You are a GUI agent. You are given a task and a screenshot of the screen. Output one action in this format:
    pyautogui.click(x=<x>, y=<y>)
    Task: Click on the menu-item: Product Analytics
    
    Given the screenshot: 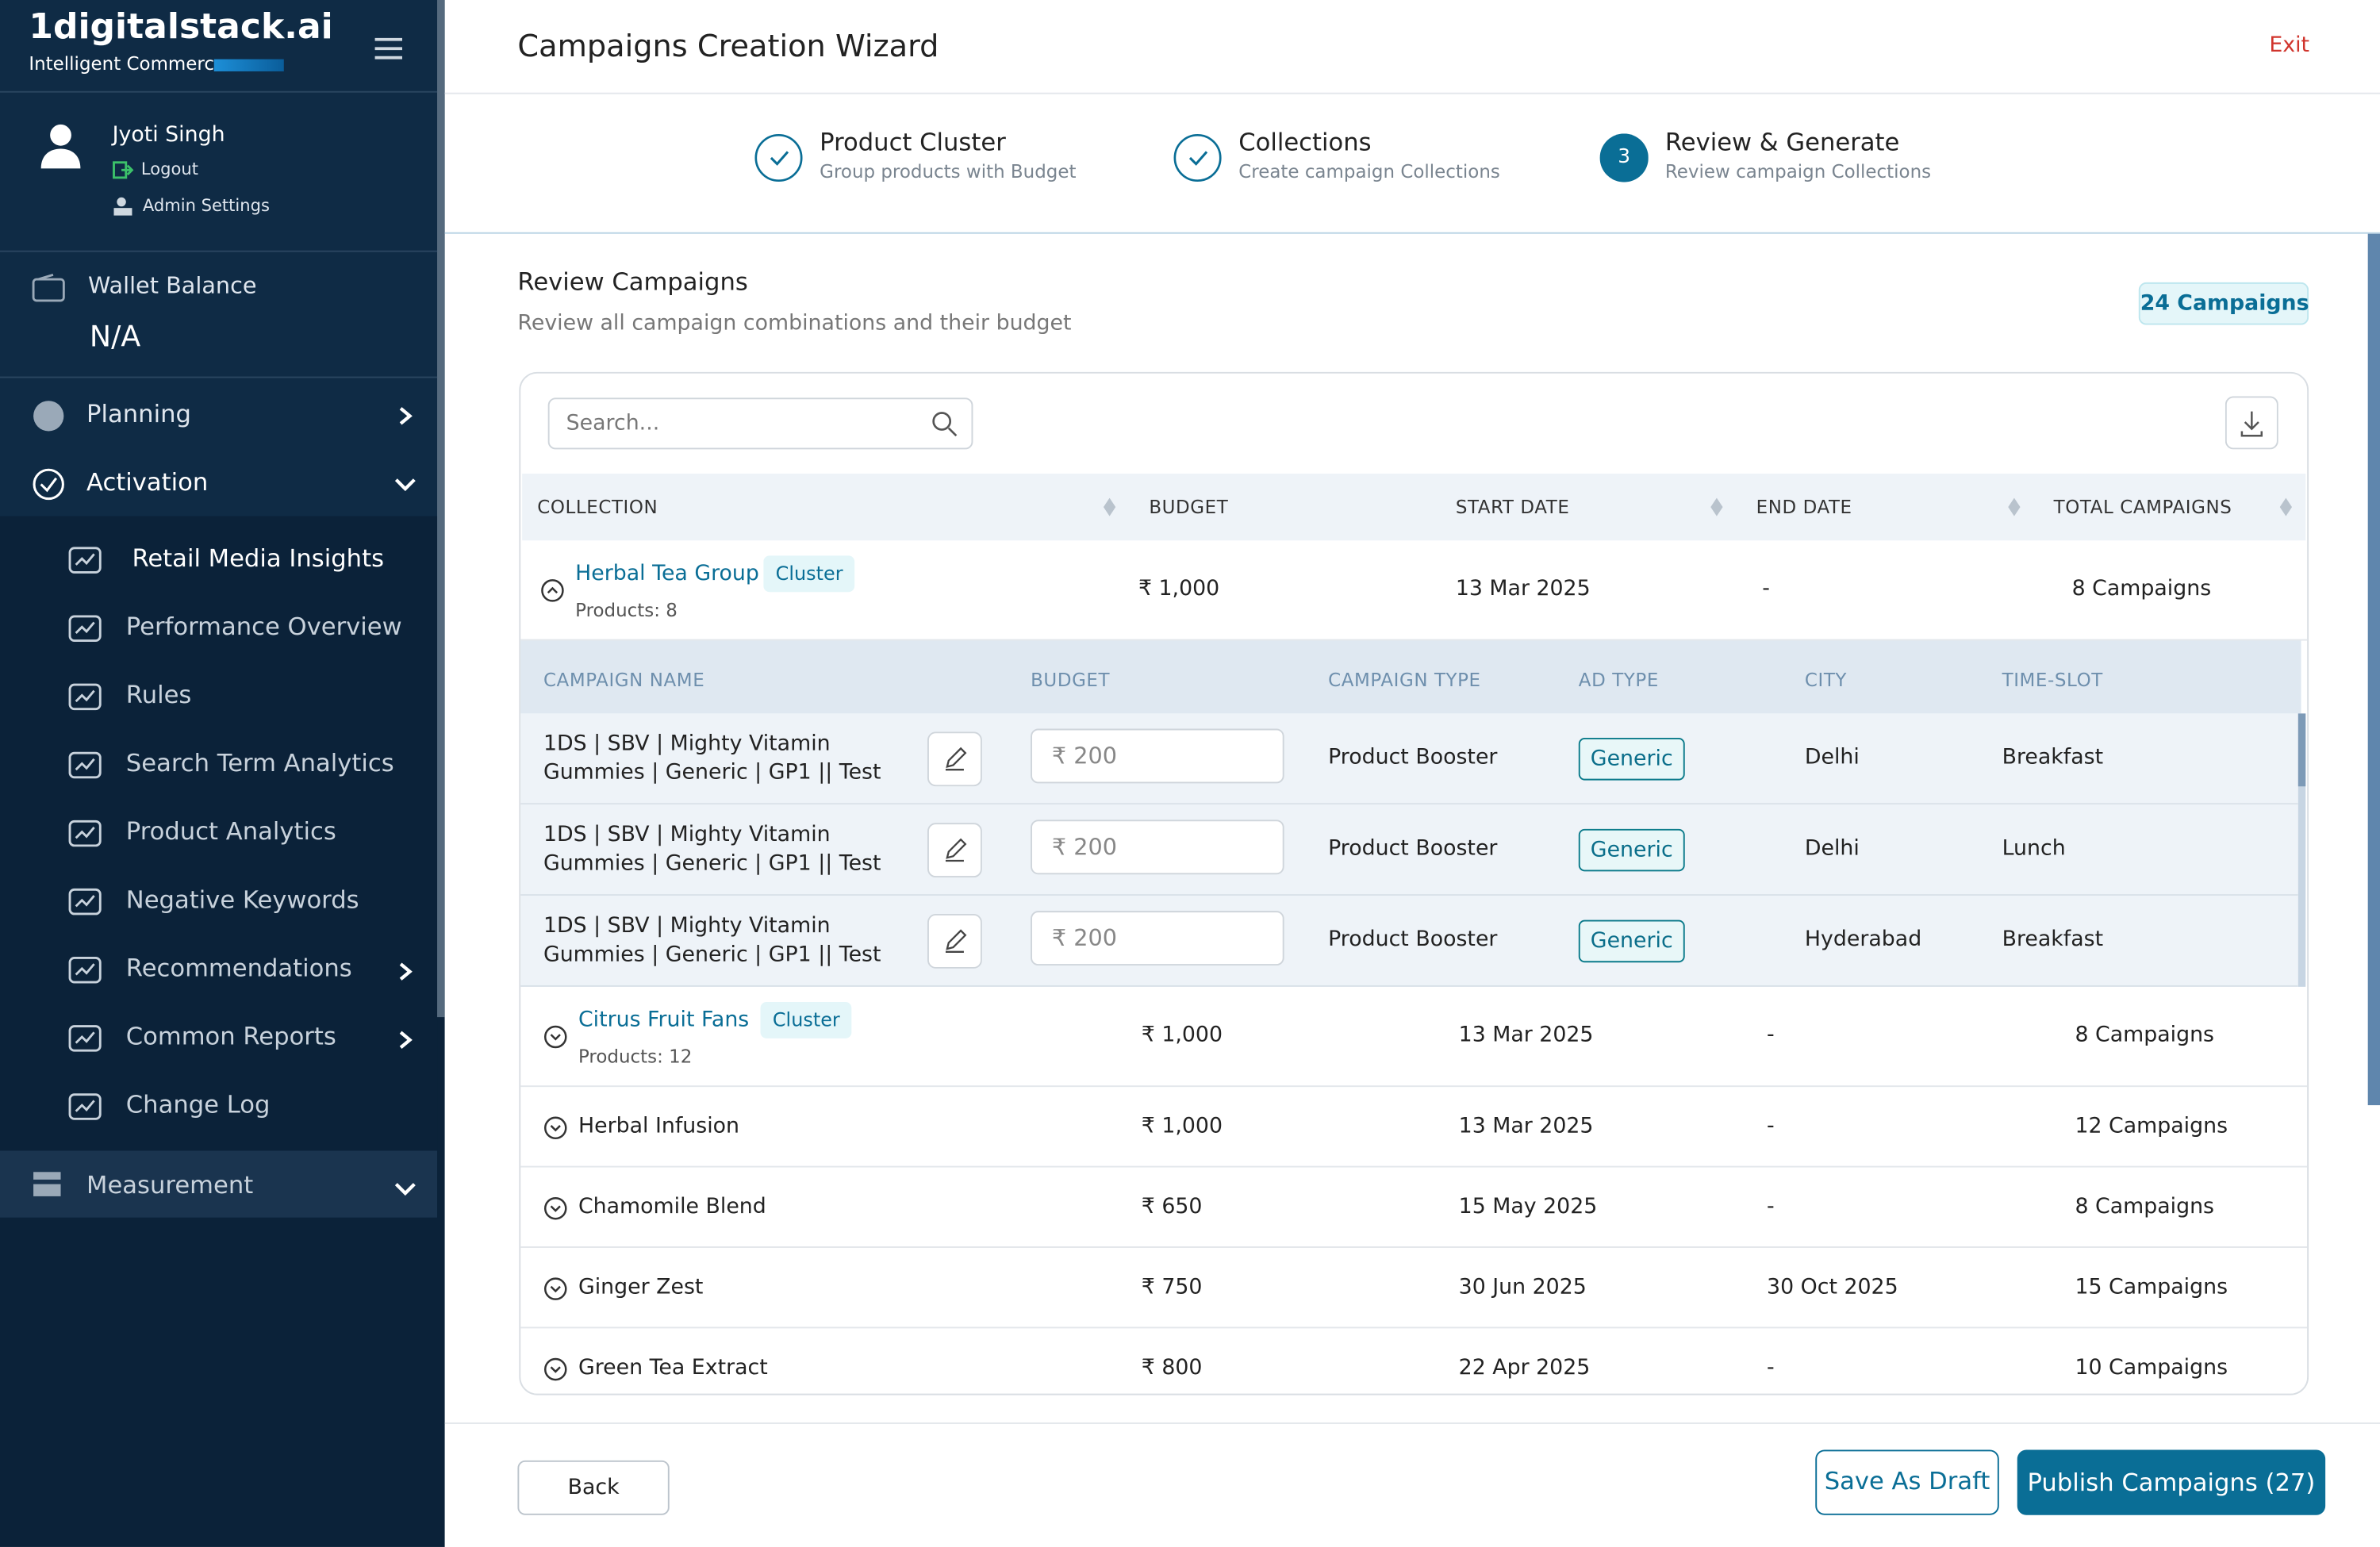 What is the action you would take?
    pyautogui.click(x=230, y=831)
    